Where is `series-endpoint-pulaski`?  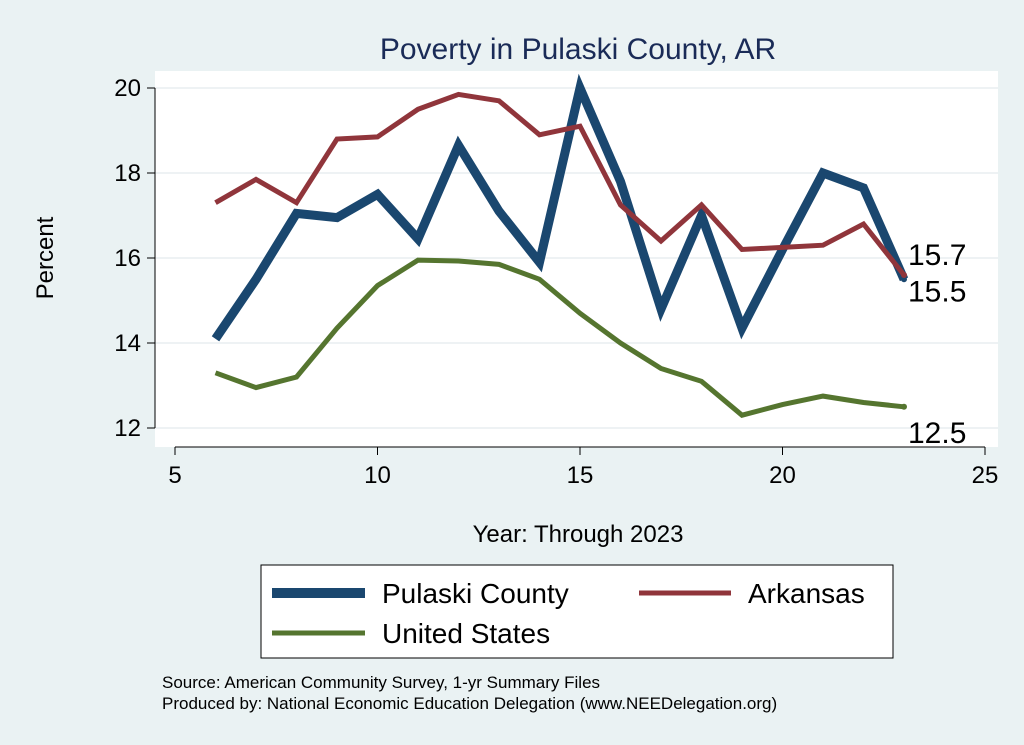
series-endpoint-pulaski is located at coordinates (904, 279).